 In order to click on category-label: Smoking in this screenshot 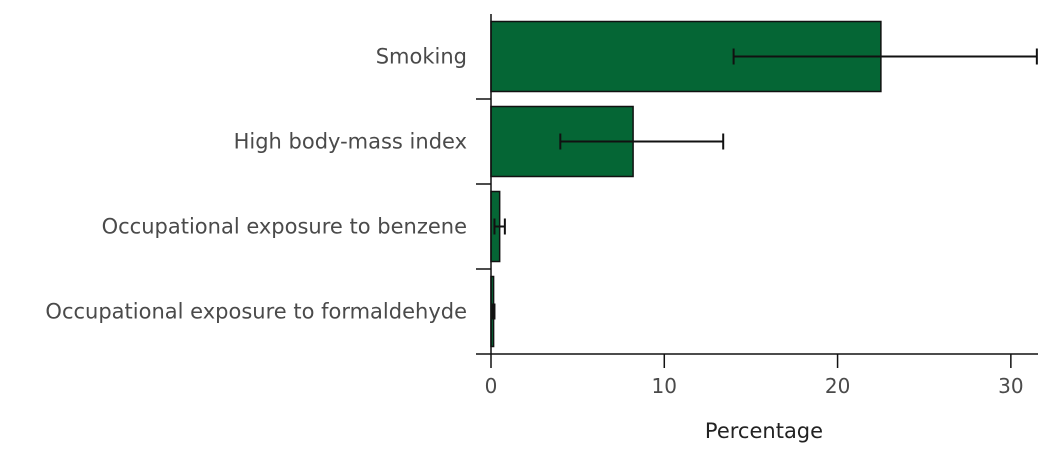, I will do `click(421, 57)`.